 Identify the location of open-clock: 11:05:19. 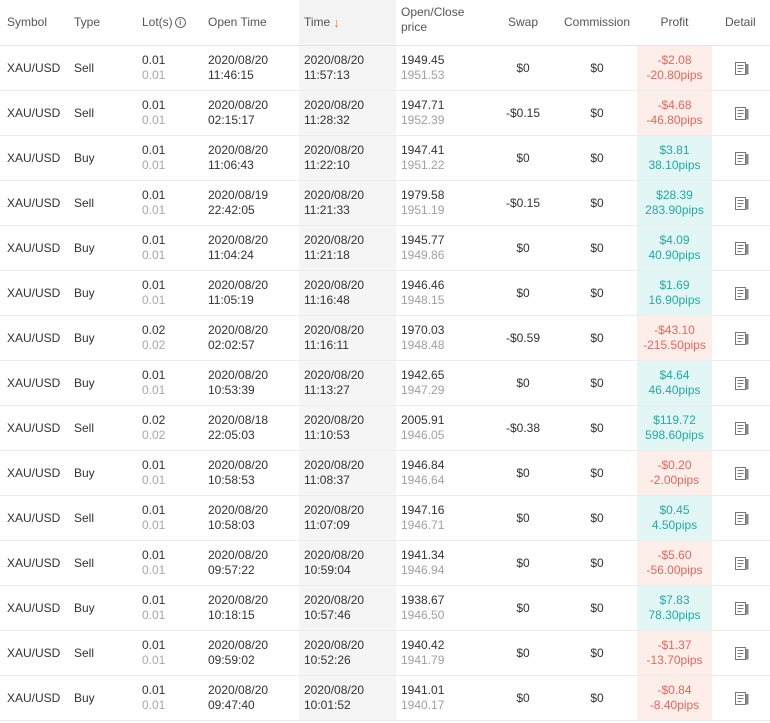
(231, 300).